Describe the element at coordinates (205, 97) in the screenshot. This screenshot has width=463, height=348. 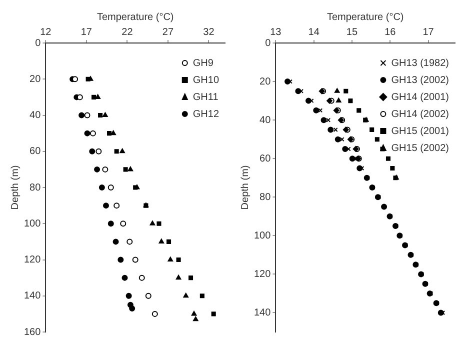
I see `legend-label: GH11` at that location.